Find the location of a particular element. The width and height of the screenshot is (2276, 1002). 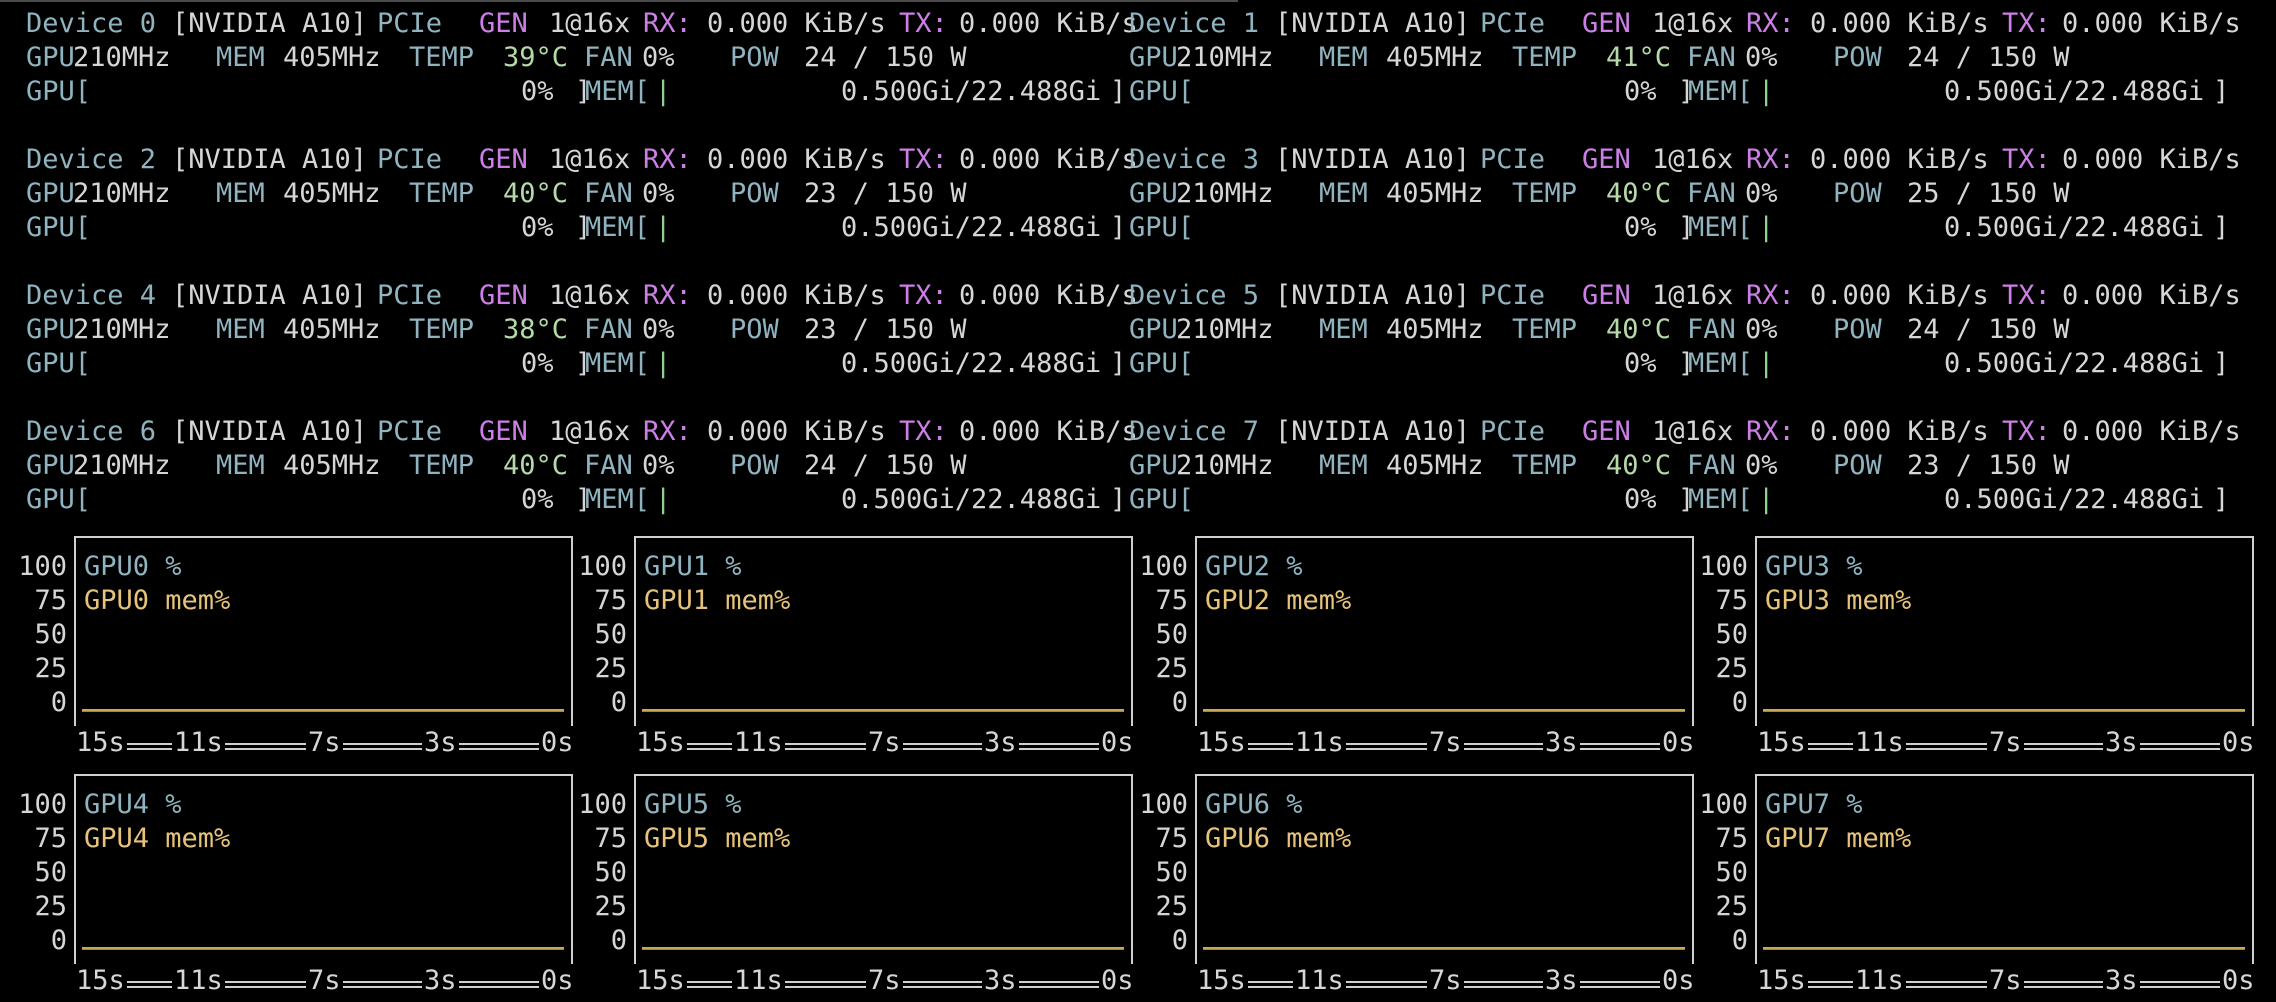

gpu-chart-2: 100 75 50 25 0 GPU2 % GPU2 mem% 15s 11s 7s 3s 0s is located at coordinates (1412, 650).